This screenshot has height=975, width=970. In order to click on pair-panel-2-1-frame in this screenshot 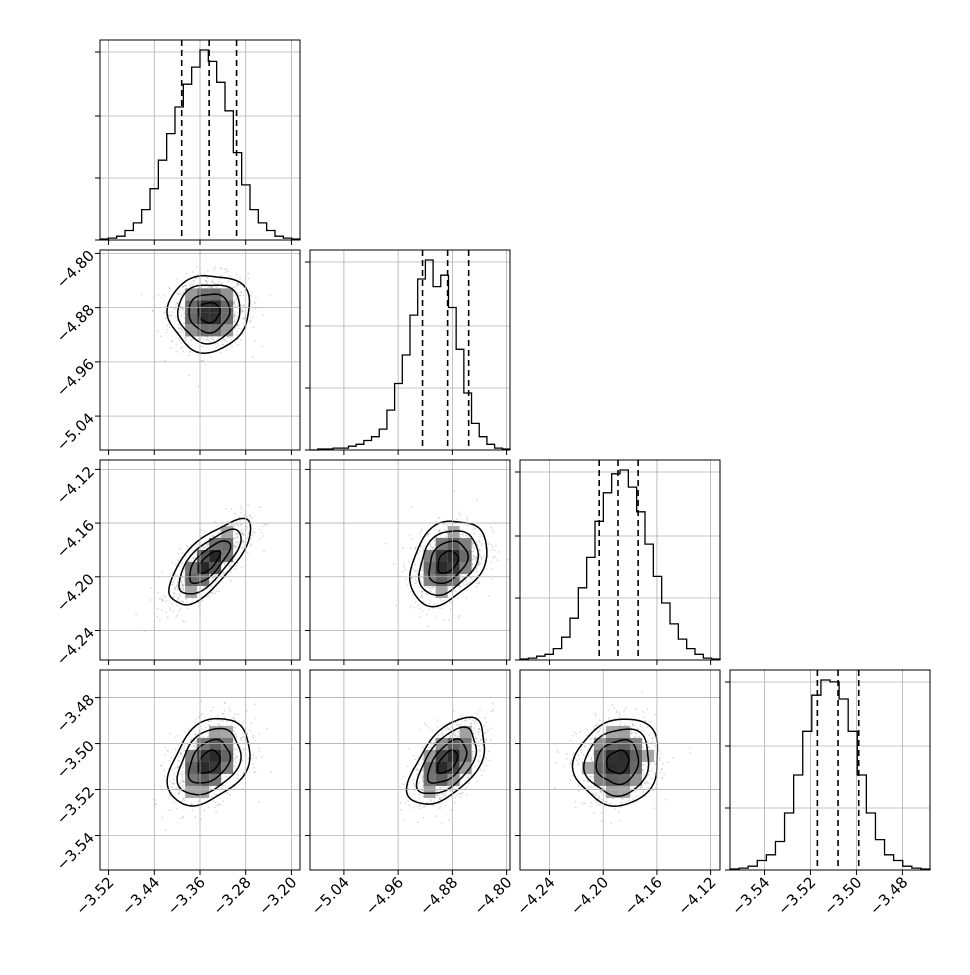, I will do `click(410, 560)`.